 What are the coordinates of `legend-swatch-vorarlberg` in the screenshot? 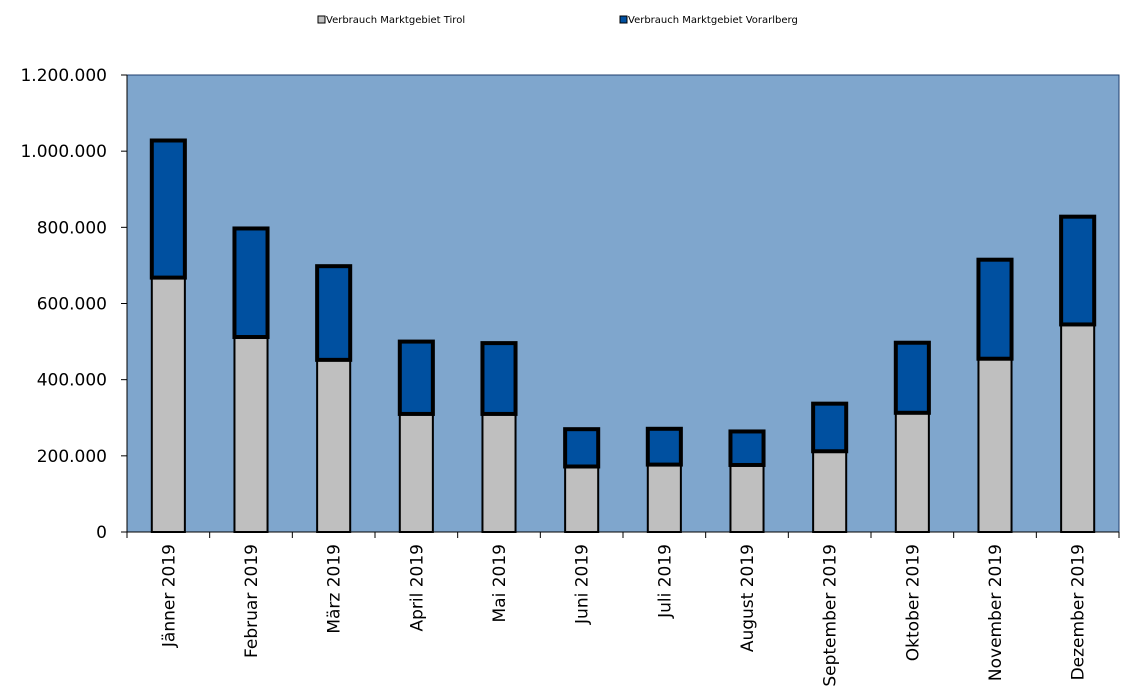 It's located at (623, 19).